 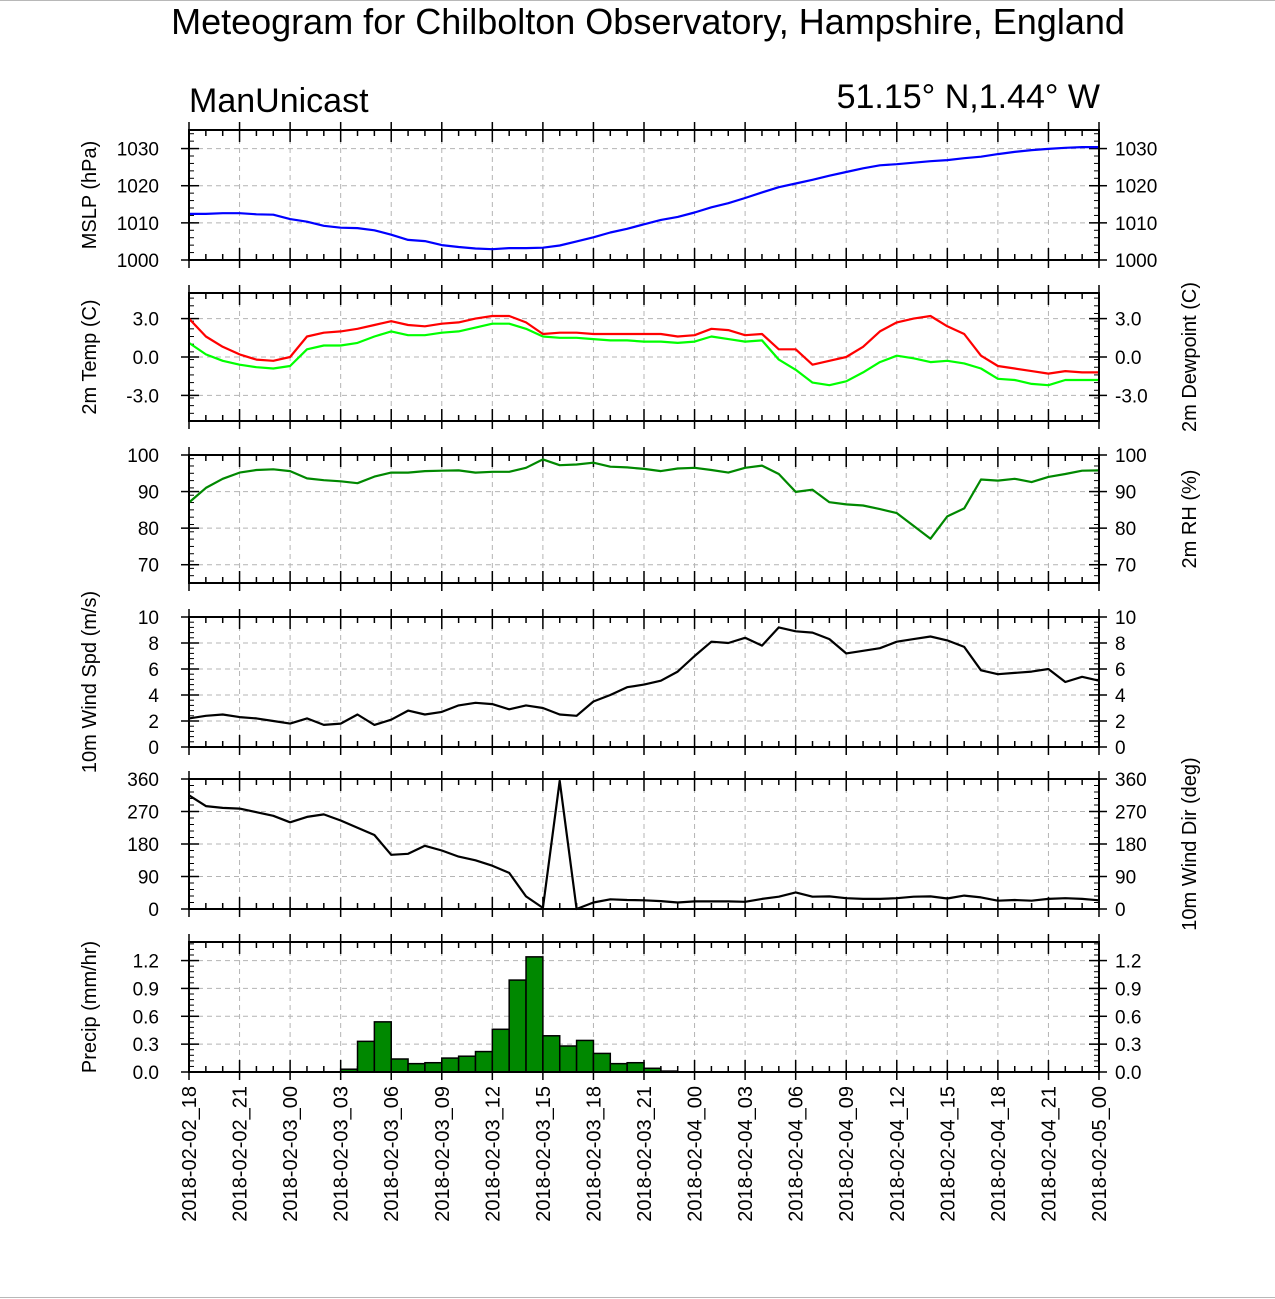 What do you see at coordinates (1136, 224) in the screenshot?
I see `y-tick-label-right: 1010` at bounding box center [1136, 224].